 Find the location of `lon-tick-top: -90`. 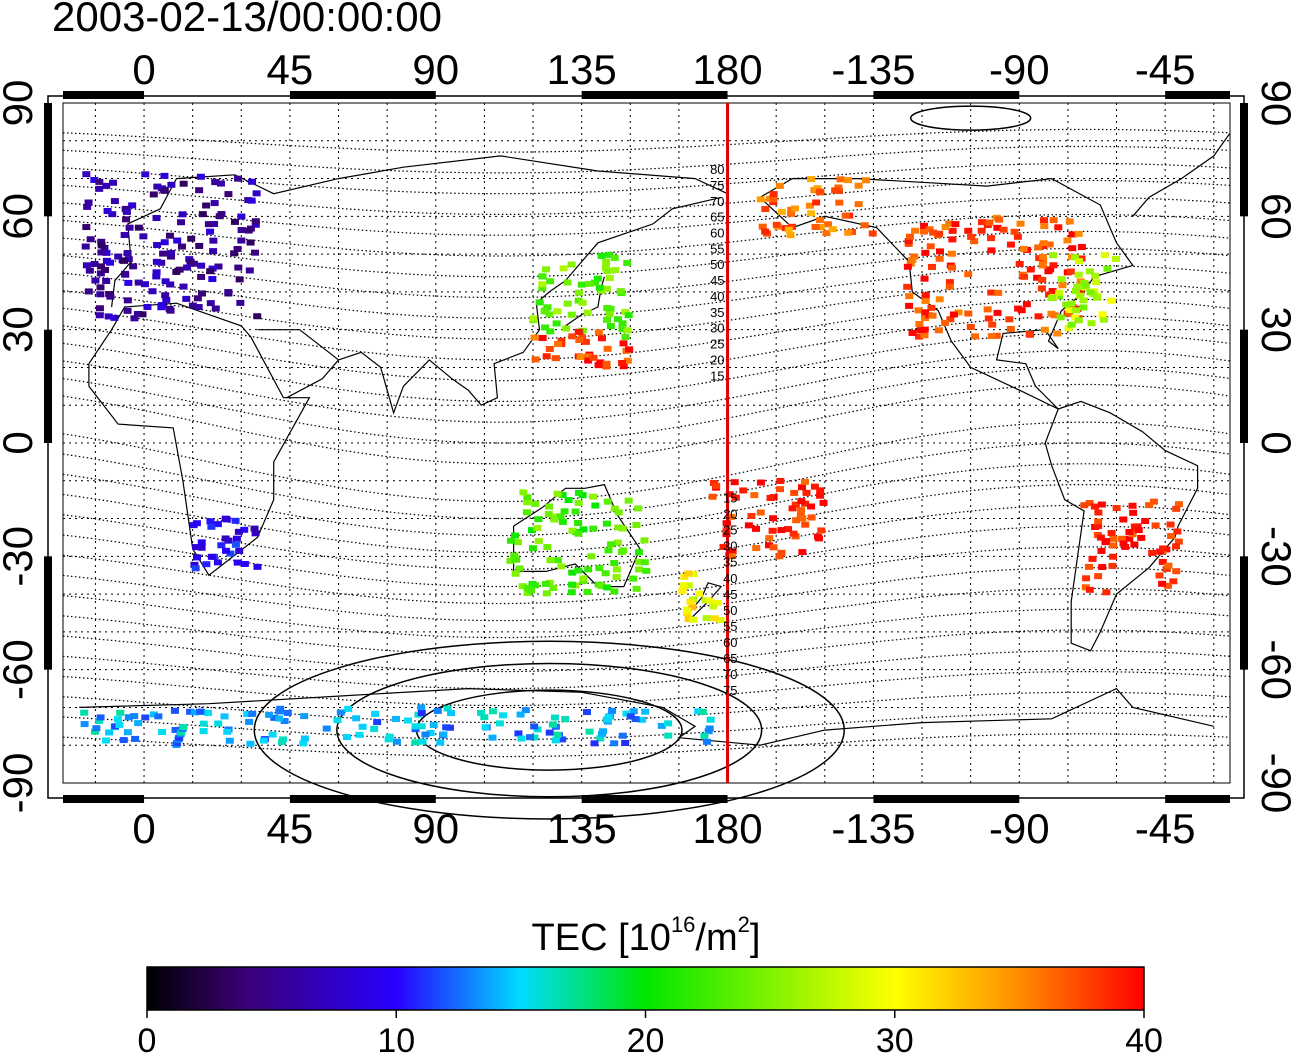

lon-tick-top: -90 is located at coordinates (1019, 69).